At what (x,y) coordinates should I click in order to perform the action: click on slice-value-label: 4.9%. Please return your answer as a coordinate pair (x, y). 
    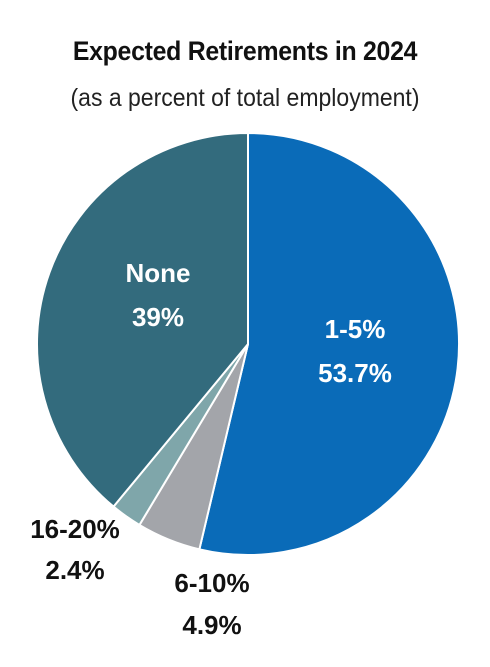
    Looking at the image, I should click on (211, 625).